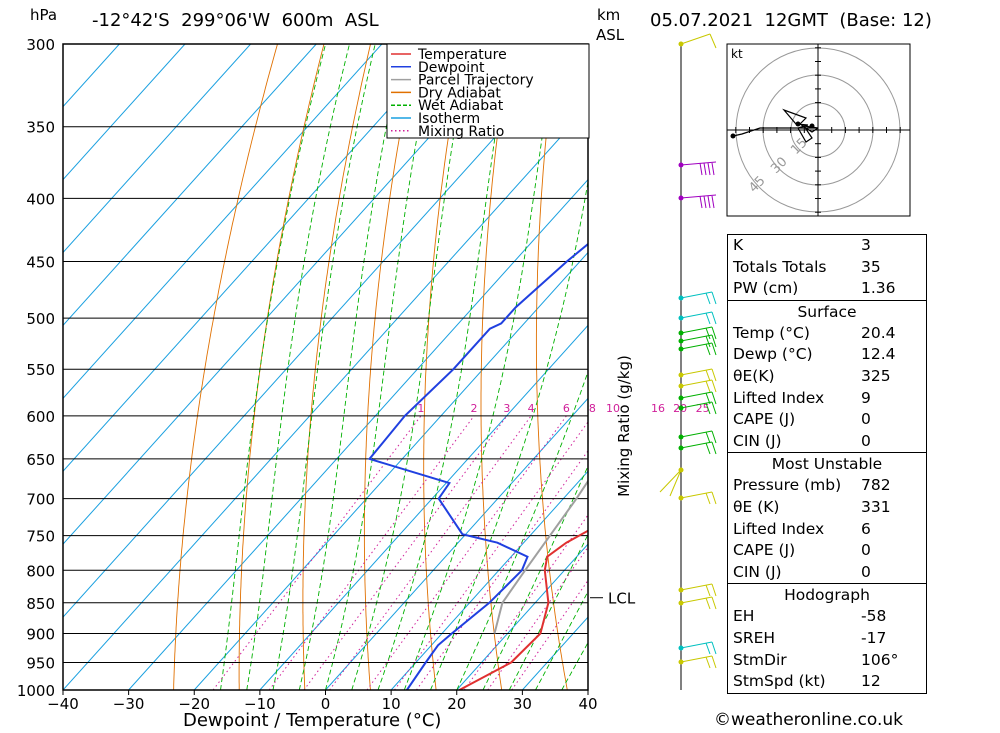  Describe the element at coordinates (40, 319) in the screenshot. I see `pressure-tick-label: 500` at that location.